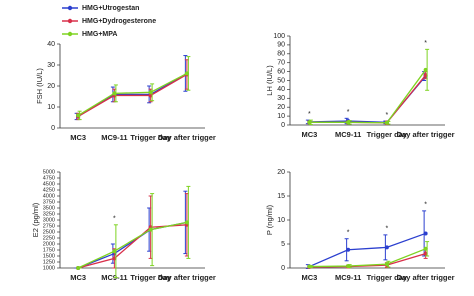 The image size is (474, 296). I want to click on y-tick-label: 2500, so click(49, 232).